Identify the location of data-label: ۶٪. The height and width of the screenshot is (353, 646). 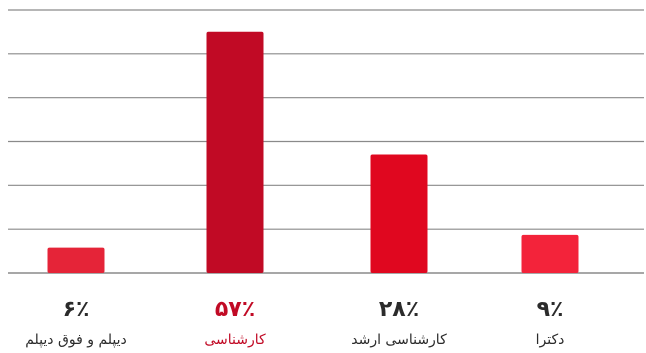
(76, 309).